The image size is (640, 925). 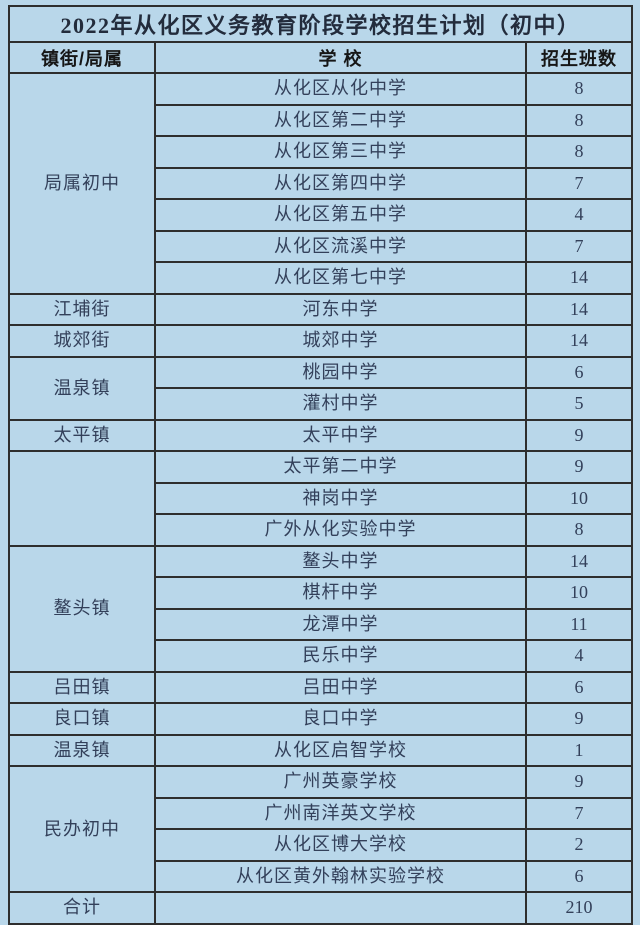 What do you see at coordinates (579, 624) in the screenshot?
I see `class-count-cell: 11` at bounding box center [579, 624].